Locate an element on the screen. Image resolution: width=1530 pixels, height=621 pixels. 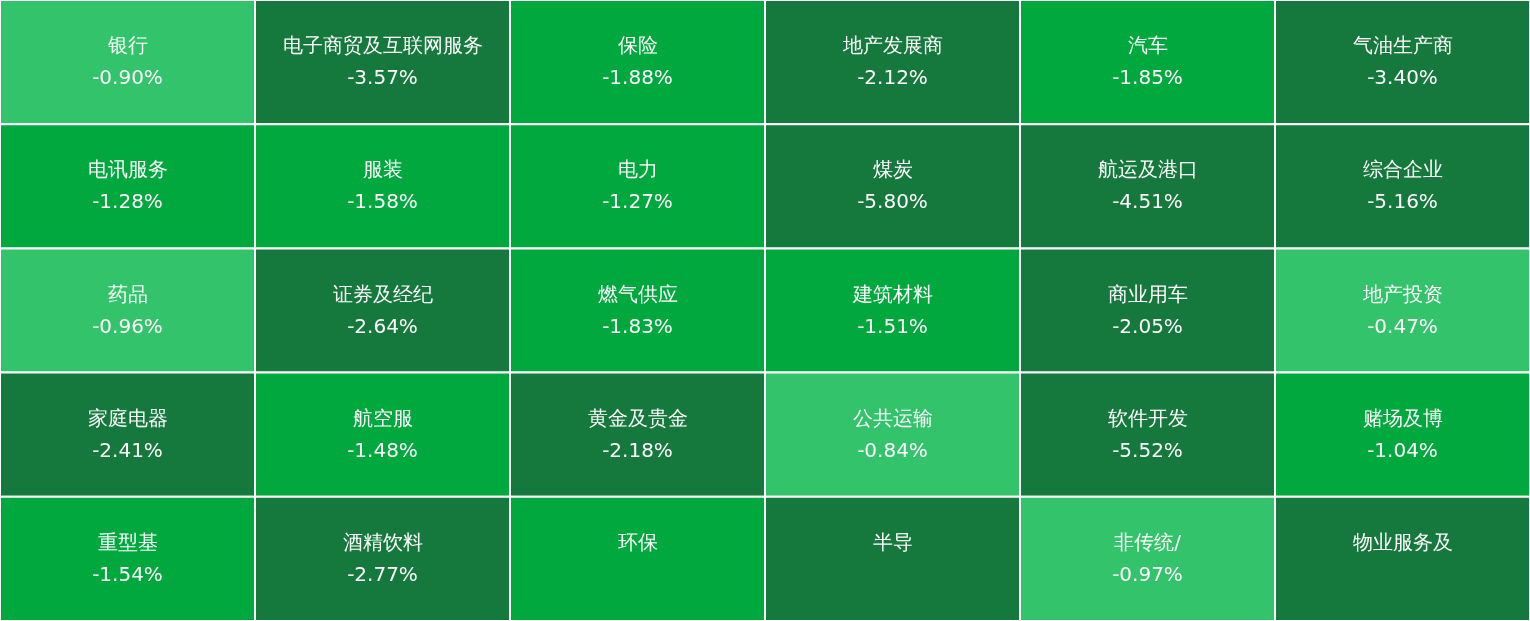
data-label: -0.84% is located at coordinates (892, 449).